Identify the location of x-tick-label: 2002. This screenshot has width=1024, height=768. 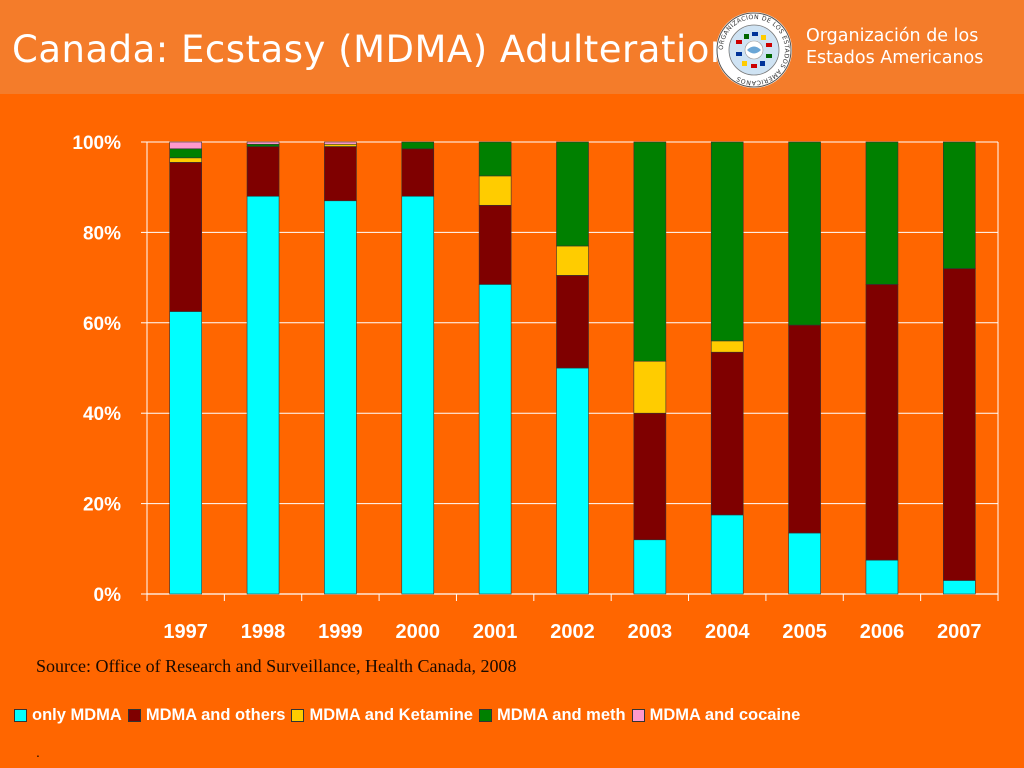
(572, 632).